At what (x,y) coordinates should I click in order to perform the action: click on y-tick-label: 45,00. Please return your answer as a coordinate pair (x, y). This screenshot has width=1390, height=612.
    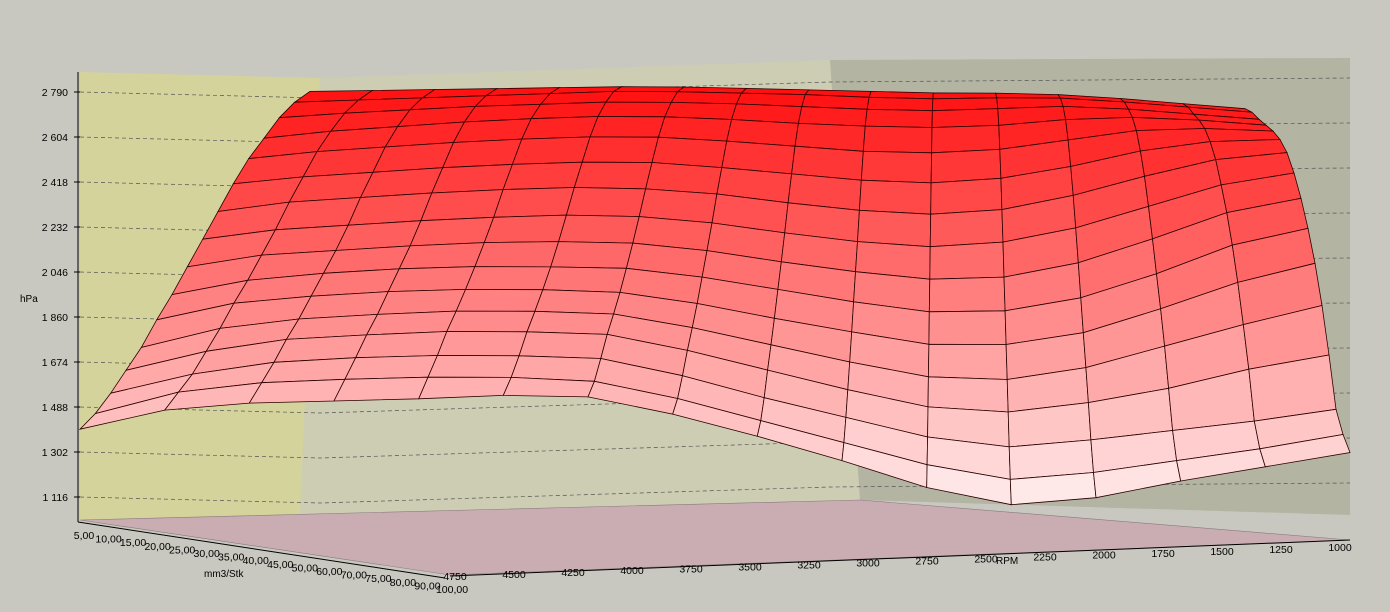
    Looking at the image, I should click on (280, 565).